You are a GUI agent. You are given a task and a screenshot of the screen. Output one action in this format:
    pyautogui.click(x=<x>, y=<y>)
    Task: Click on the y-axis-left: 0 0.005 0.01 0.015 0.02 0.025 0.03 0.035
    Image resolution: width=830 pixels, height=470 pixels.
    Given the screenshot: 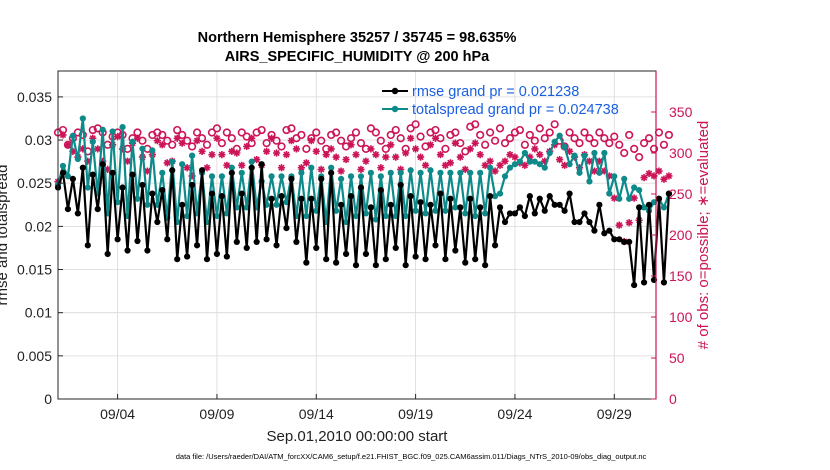 What is the action you would take?
    pyautogui.click(x=40, y=248)
    